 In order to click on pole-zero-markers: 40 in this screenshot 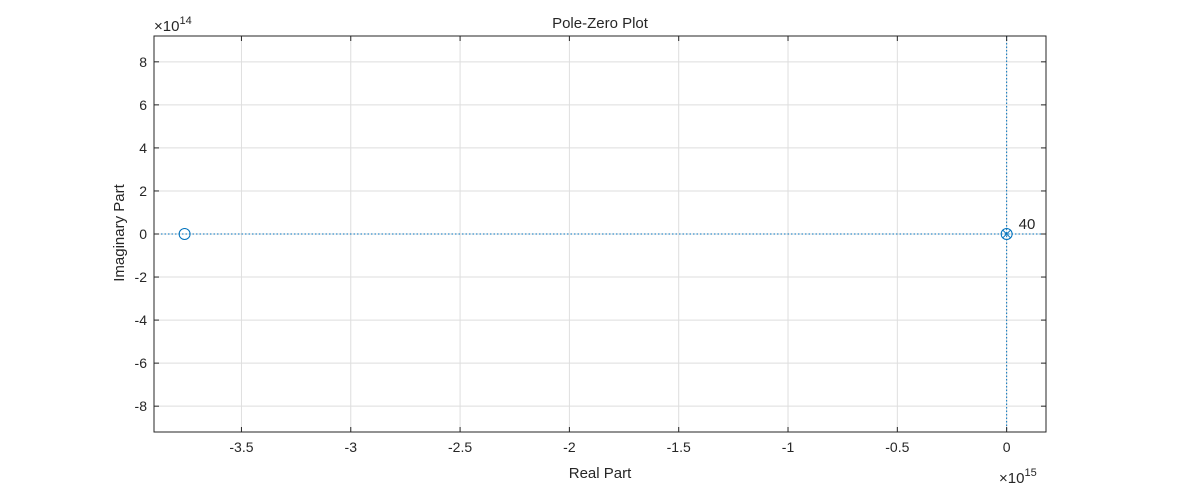, I will do `click(607, 228)`.